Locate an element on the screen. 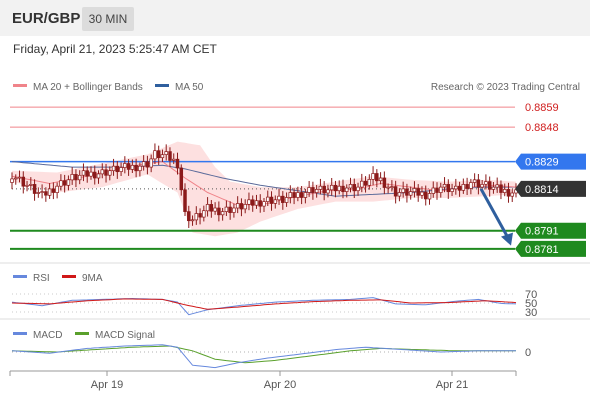  timeframe-button: 30 MIN is located at coordinates (108, 19).